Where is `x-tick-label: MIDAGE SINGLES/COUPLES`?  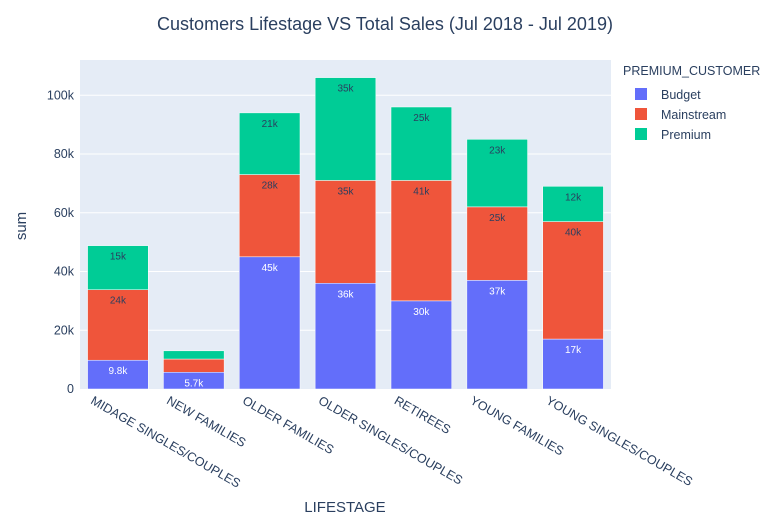 x-tick-label: MIDAGE SINGLES/COUPLES is located at coordinates (165, 441).